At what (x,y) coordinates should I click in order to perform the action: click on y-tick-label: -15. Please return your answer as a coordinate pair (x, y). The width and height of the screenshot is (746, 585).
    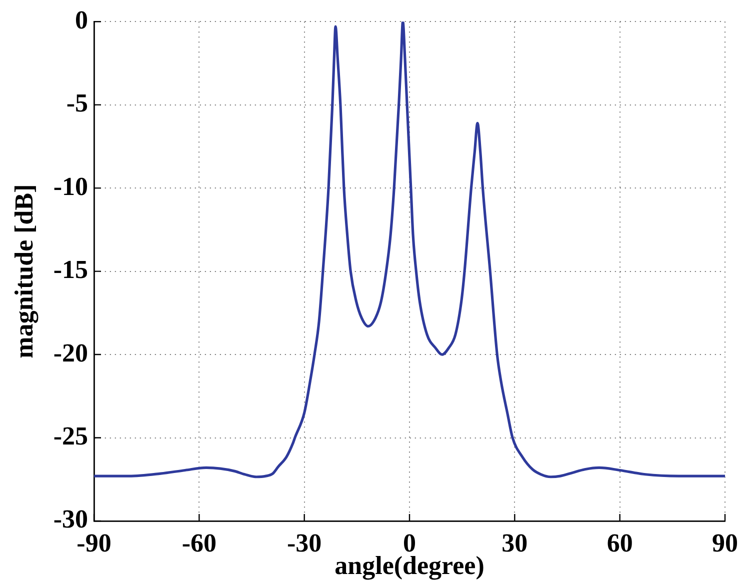
    Looking at the image, I should click on (70, 269).